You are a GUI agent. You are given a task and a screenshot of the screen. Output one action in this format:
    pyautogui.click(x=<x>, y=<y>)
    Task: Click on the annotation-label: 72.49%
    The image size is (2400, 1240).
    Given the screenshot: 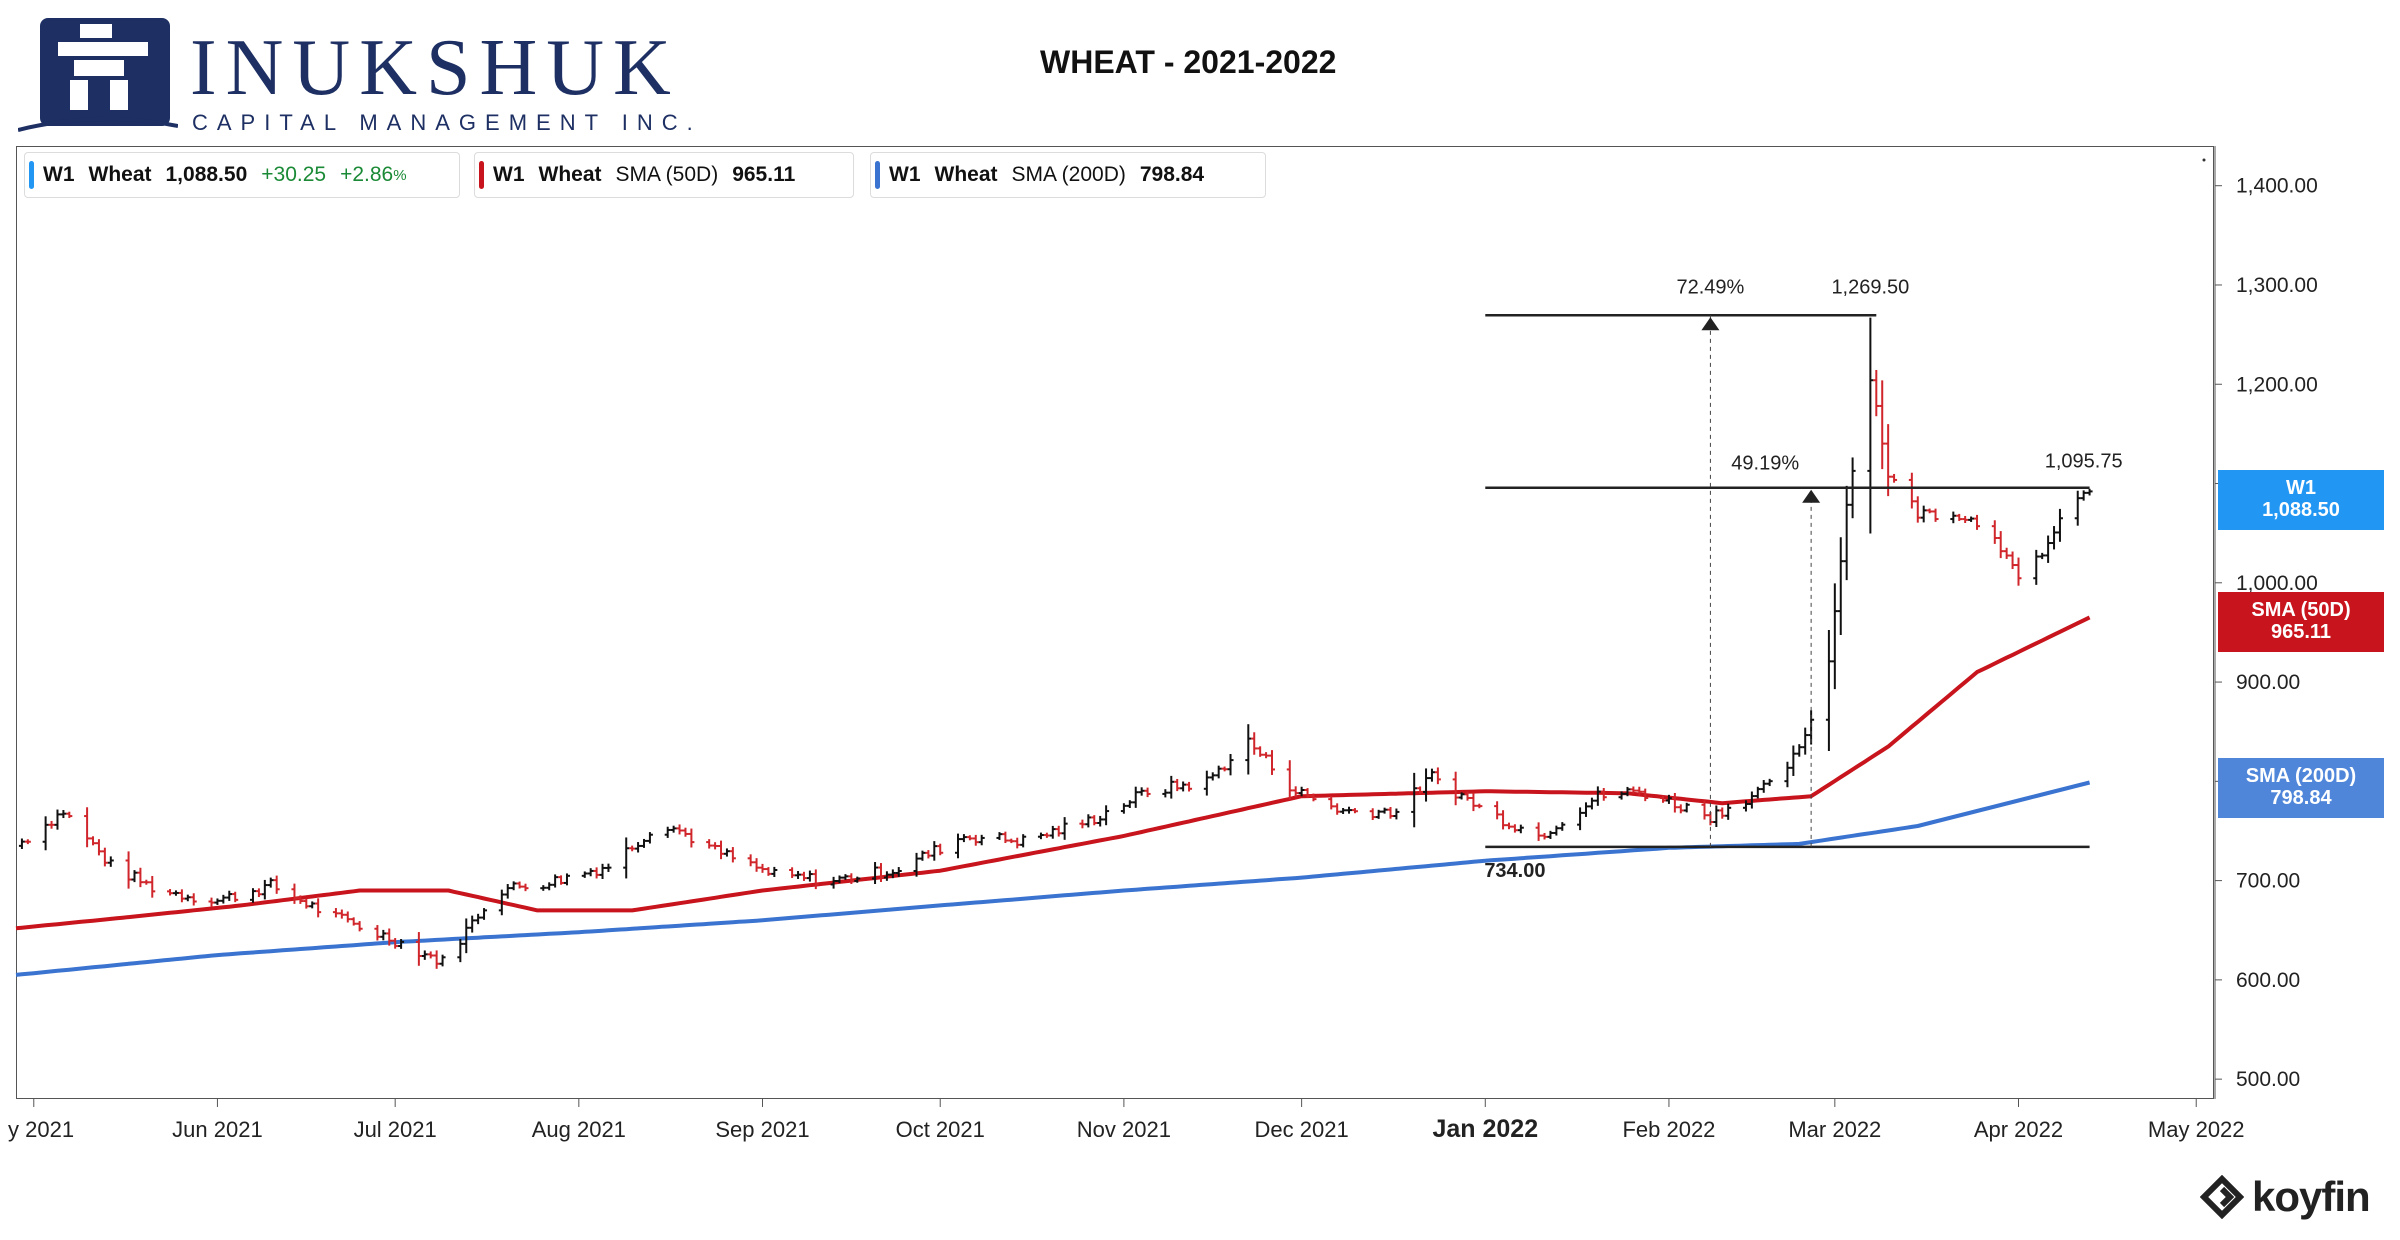 What is the action you would take?
    pyautogui.click(x=1710, y=287)
    